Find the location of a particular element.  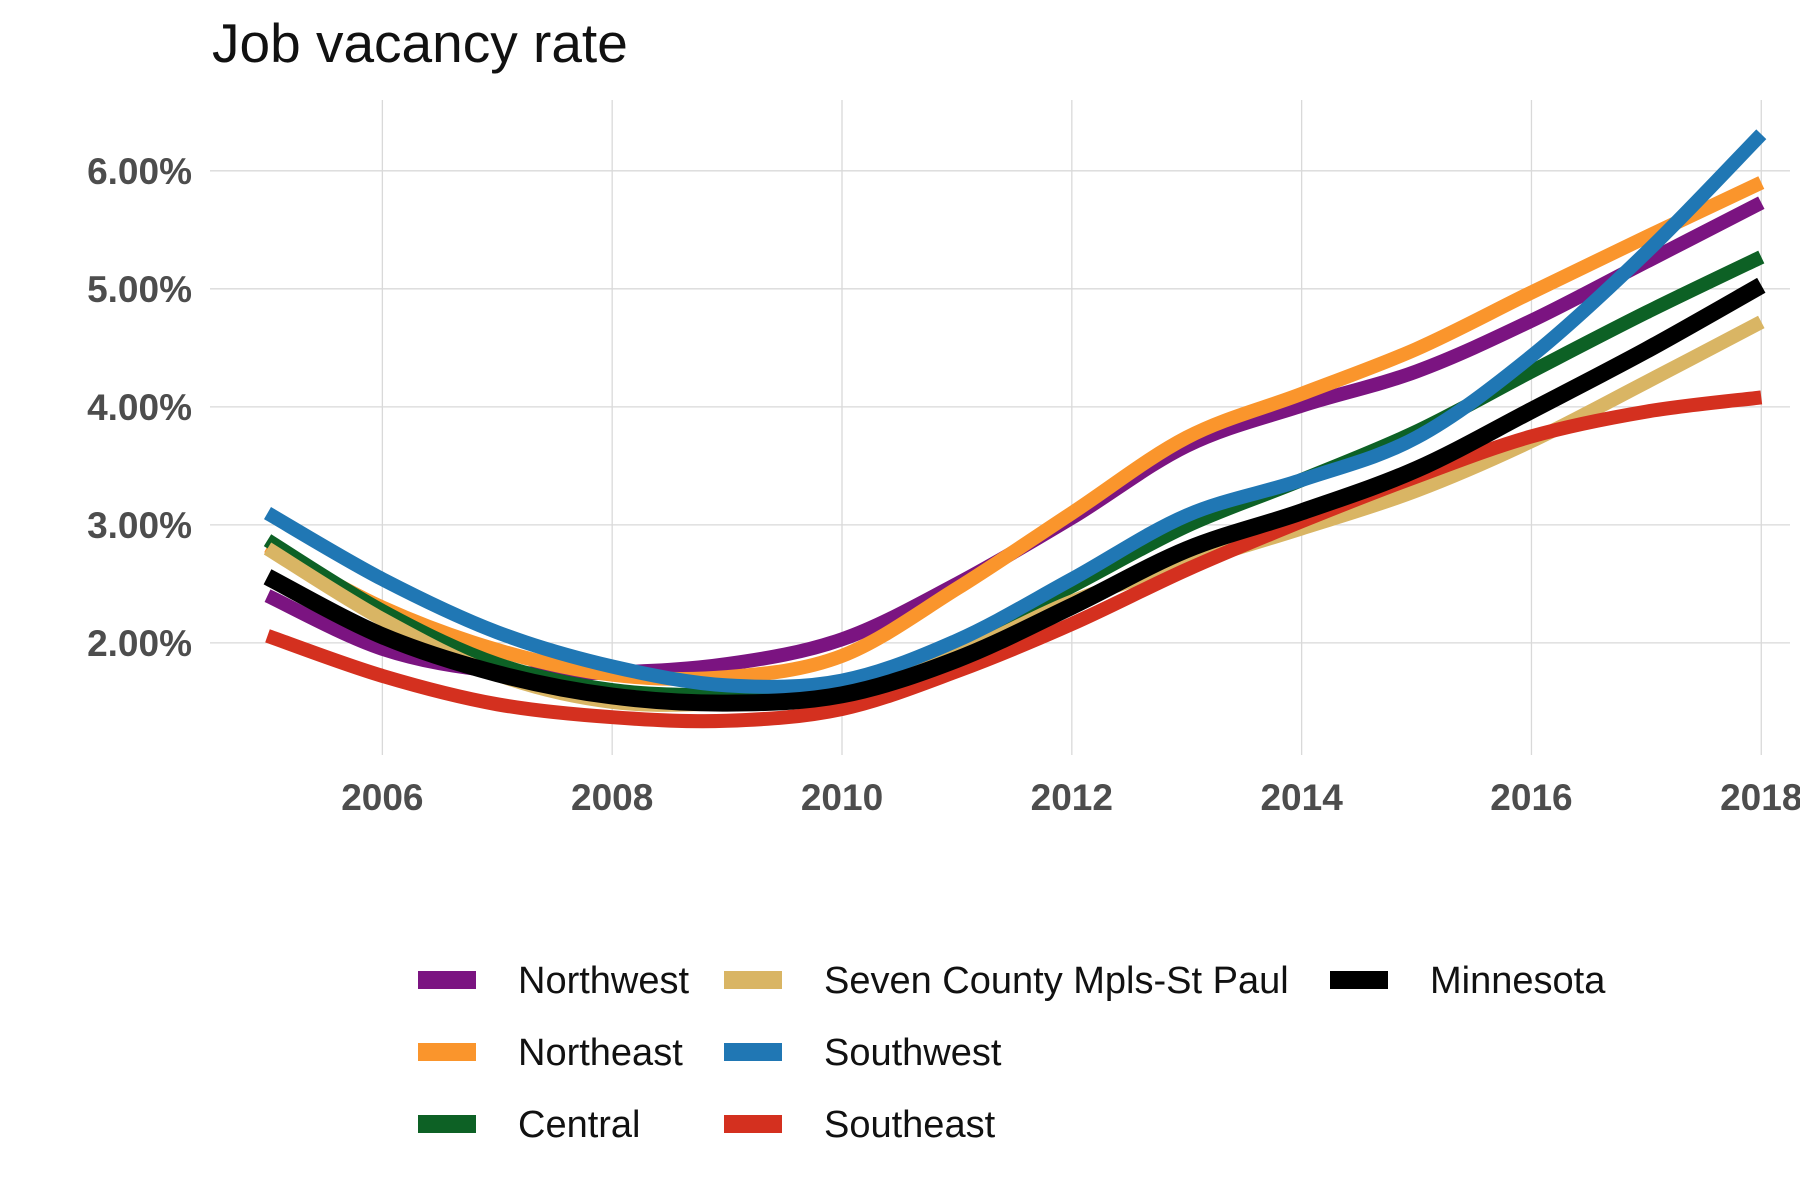

legend-item-central: Central is located at coordinates (529, 1125).